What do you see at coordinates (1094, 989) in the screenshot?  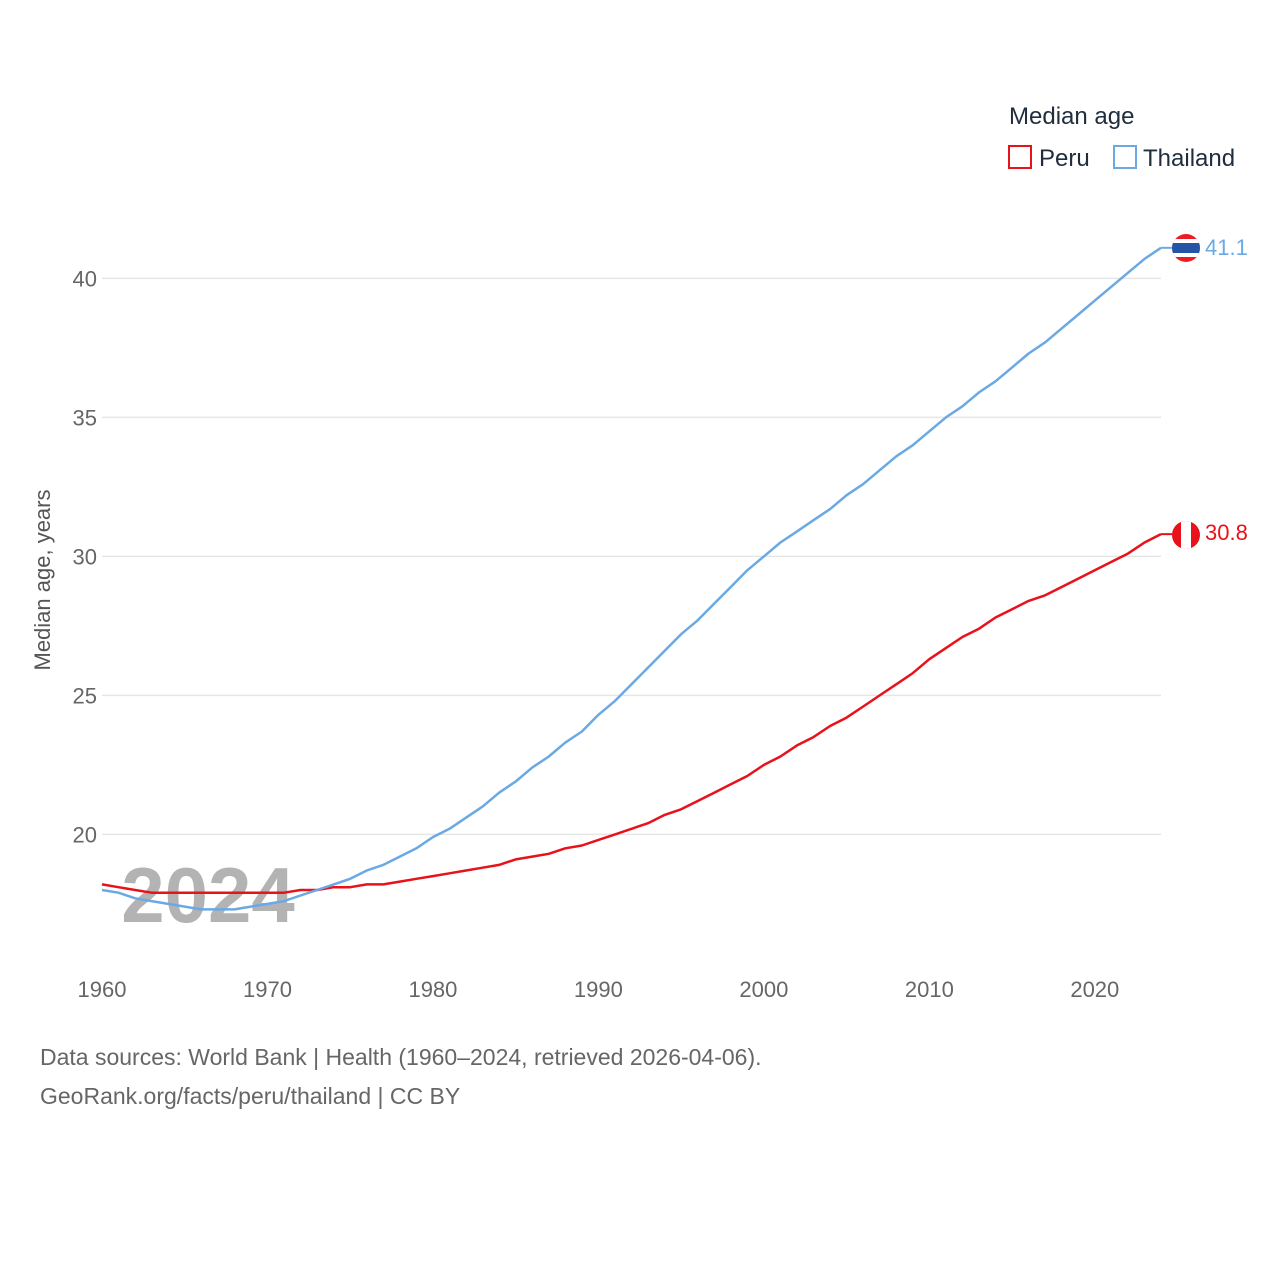 I see `x-tick-label-2020: 2020` at bounding box center [1094, 989].